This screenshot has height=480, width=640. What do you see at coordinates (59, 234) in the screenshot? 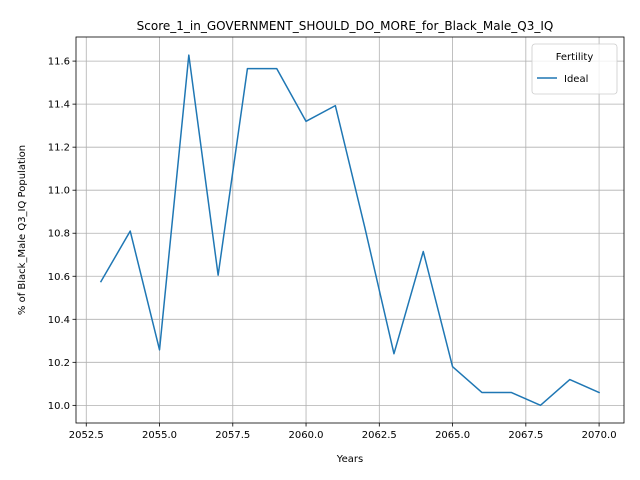
I see `y-tick-label: 10.8` at bounding box center [59, 234].